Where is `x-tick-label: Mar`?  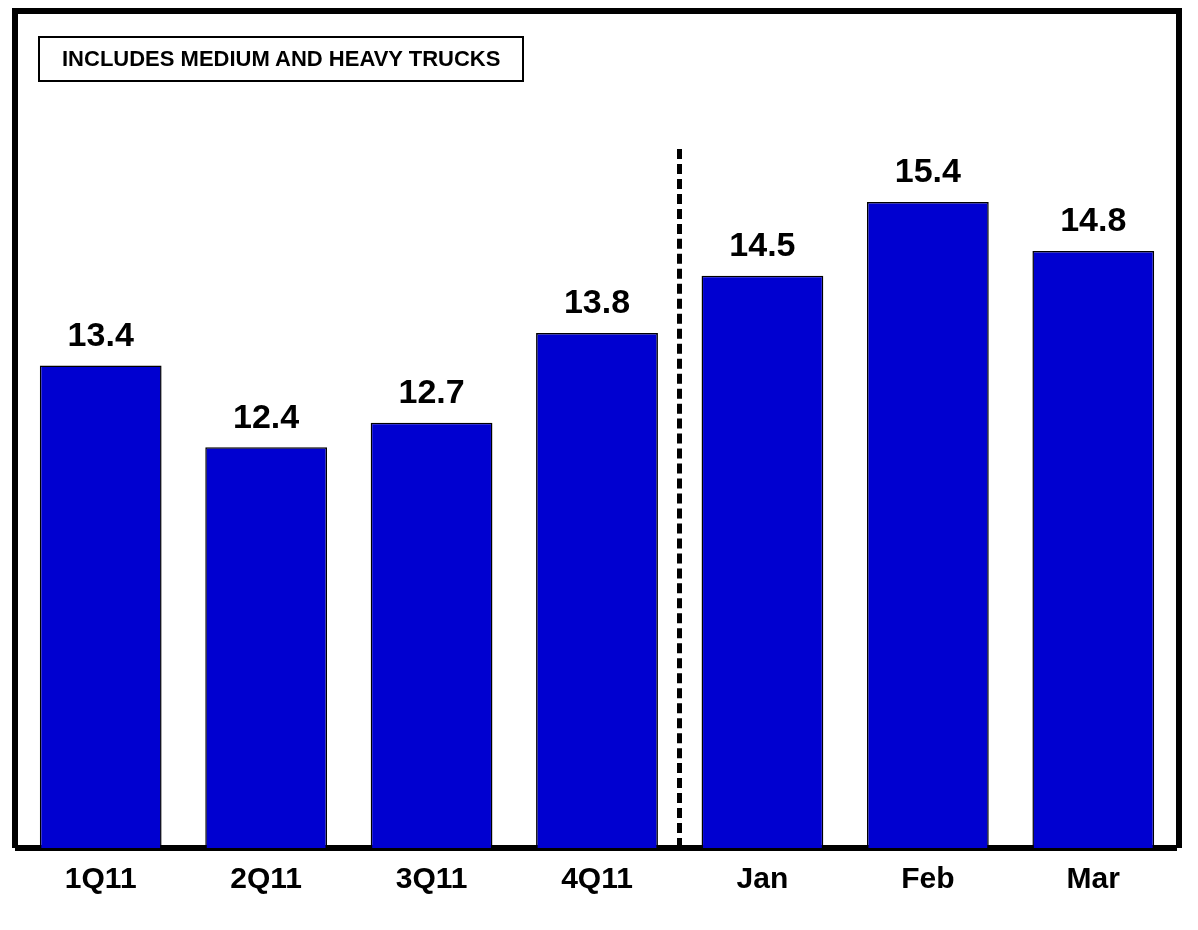 x-tick-label: Mar is located at coordinates (1093, 878).